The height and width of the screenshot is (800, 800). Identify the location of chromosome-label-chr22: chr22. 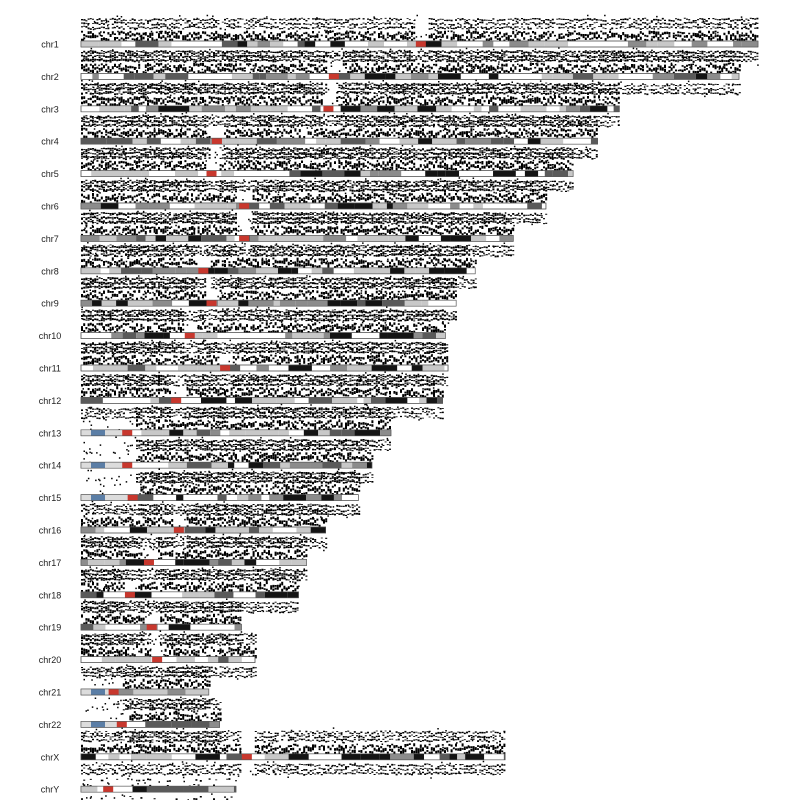
(50, 725).